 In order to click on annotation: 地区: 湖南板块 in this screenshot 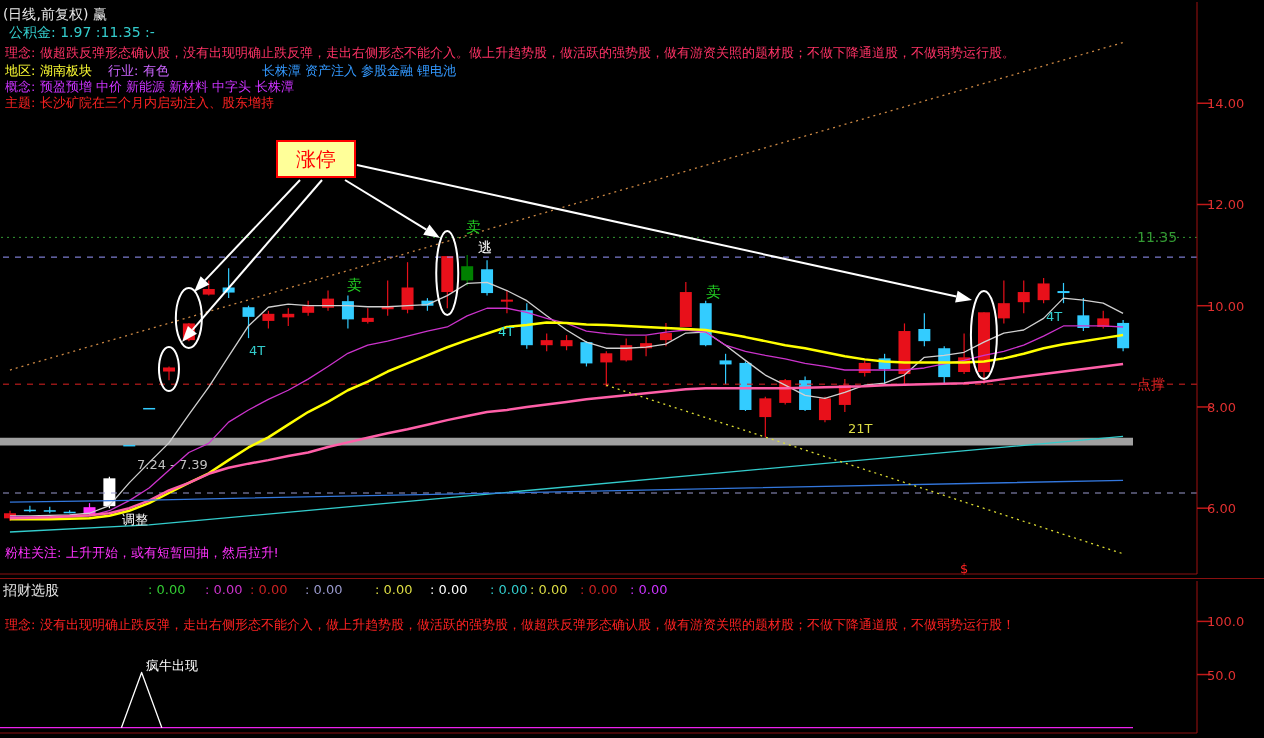, I will do `click(48, 71)`.